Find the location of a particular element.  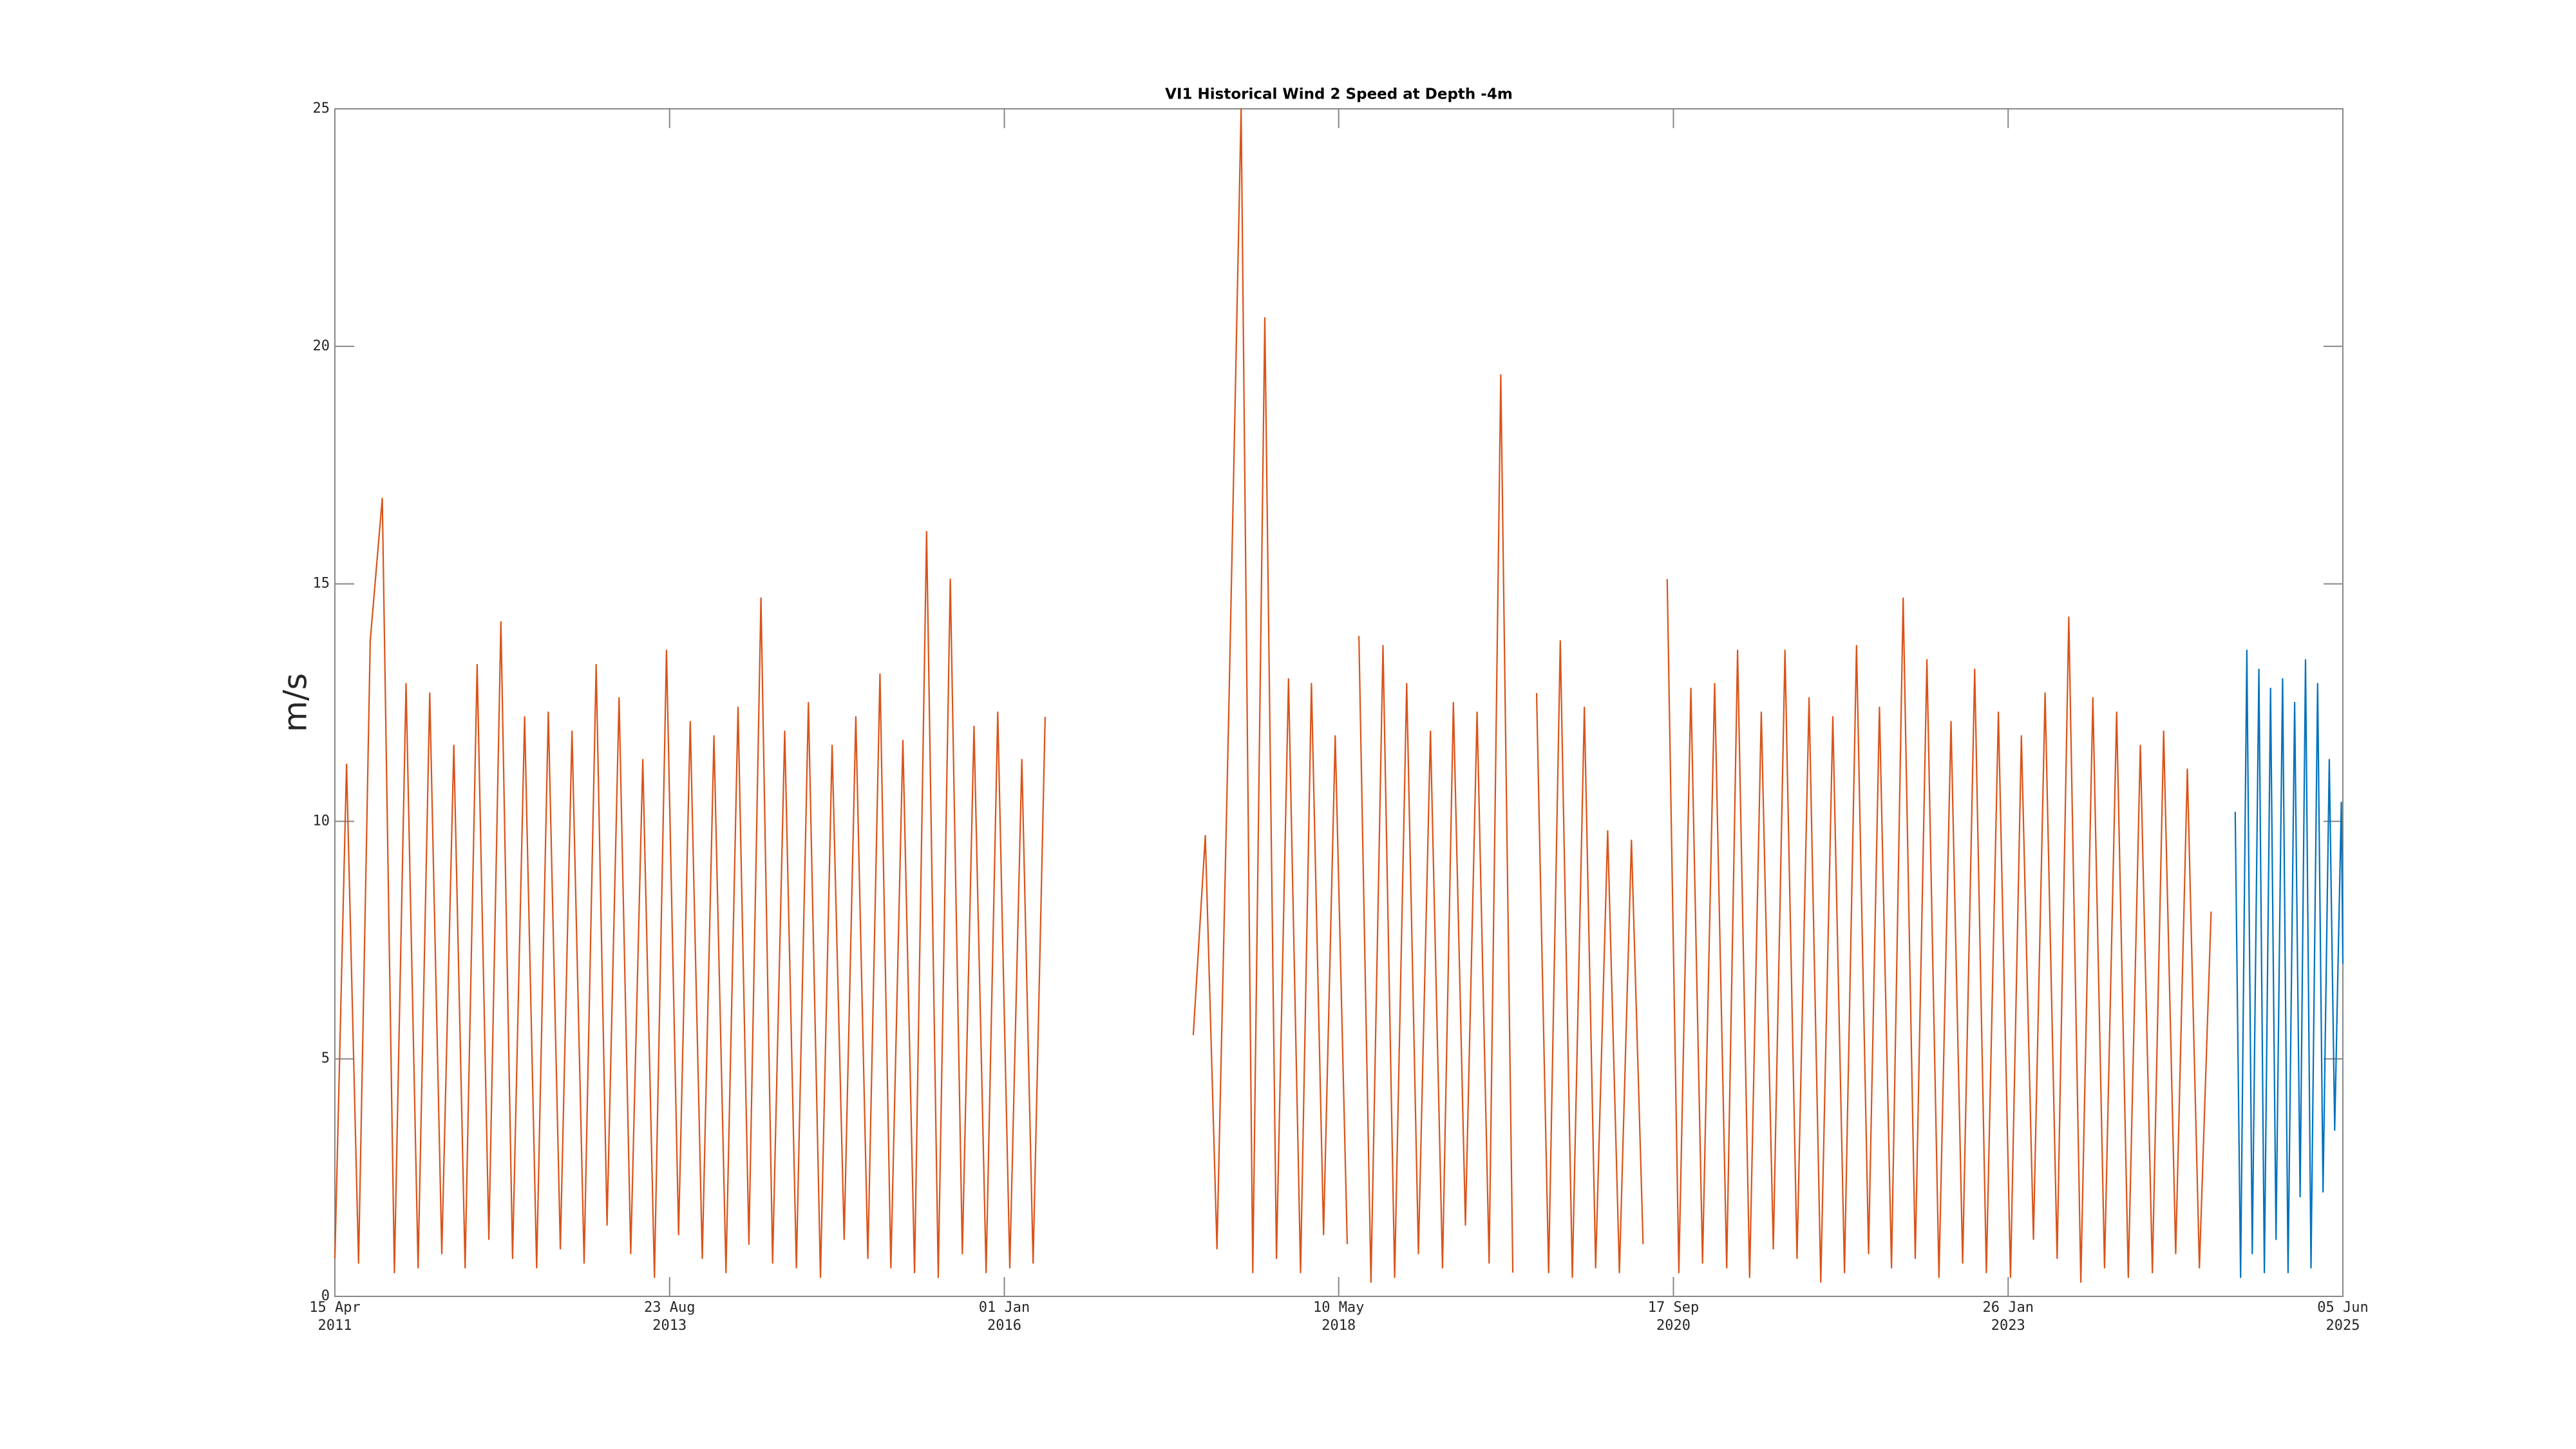

x-tick-label: 17 Sep is located at coordinates (1673, 1308).